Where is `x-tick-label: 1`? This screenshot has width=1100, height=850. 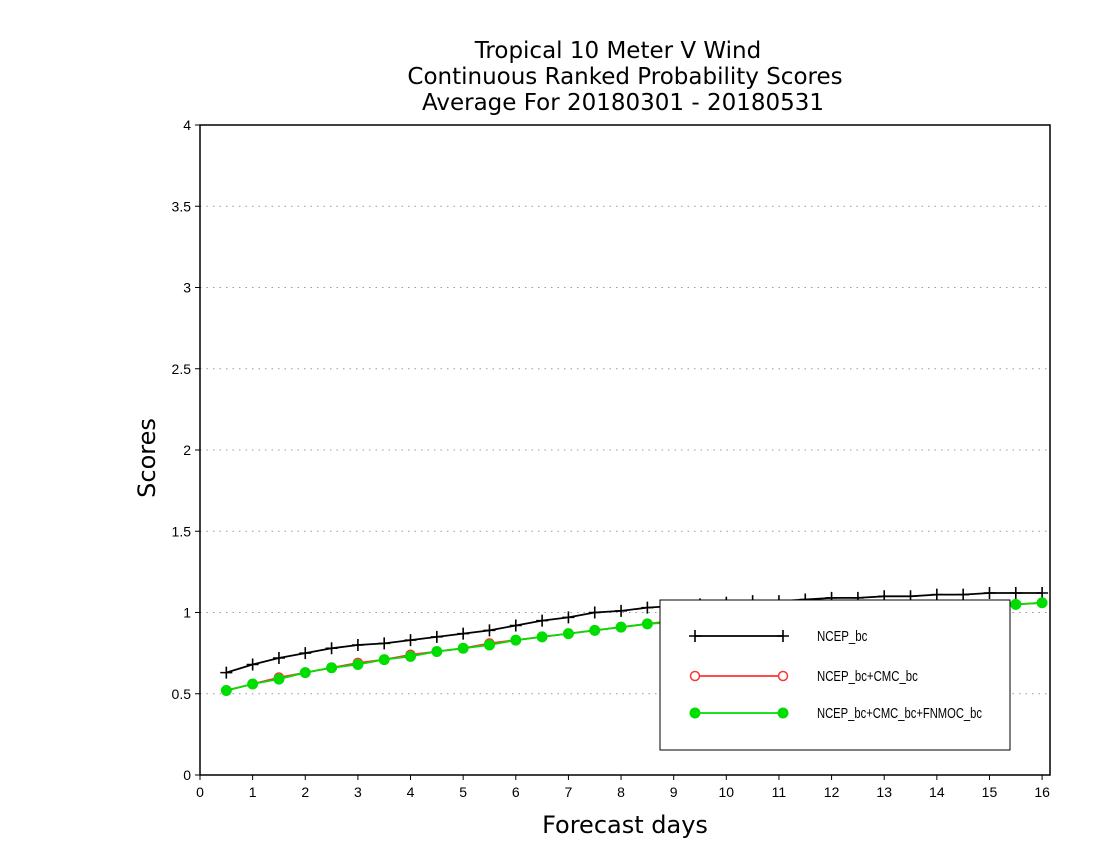 x-tick-label: 1 is located at coordinates (253, 792).